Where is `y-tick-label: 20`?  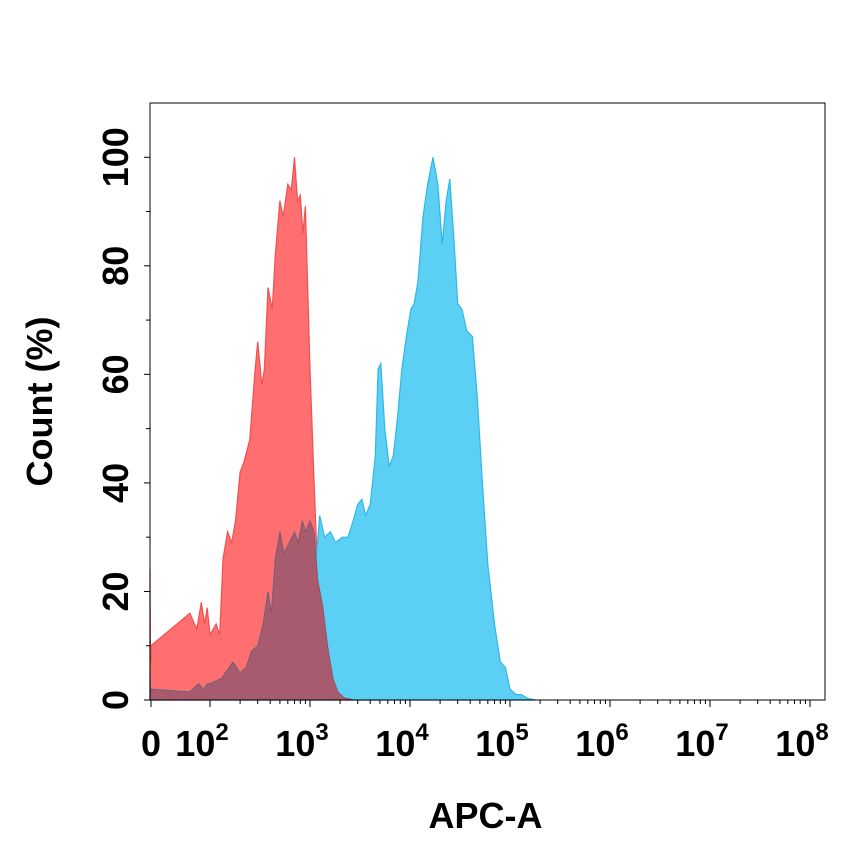 y-tick-label: 20 is located at coordinates (115, 591).